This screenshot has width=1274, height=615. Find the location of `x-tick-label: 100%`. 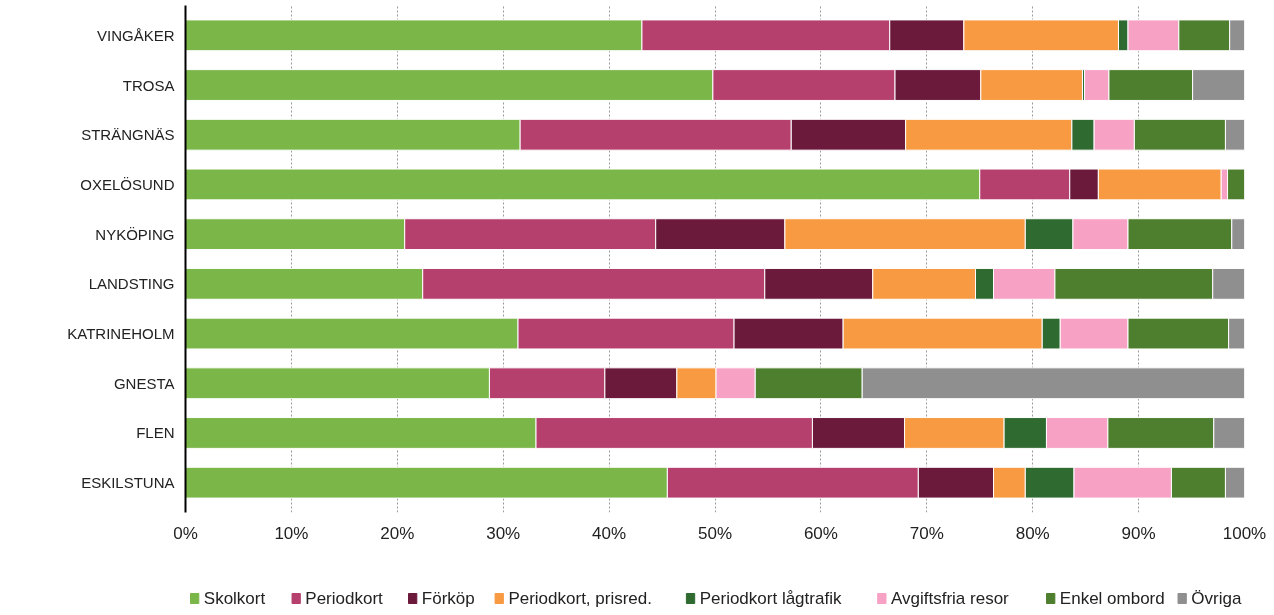

x-tick-label: 100% is located at coordinates (1244, 533).